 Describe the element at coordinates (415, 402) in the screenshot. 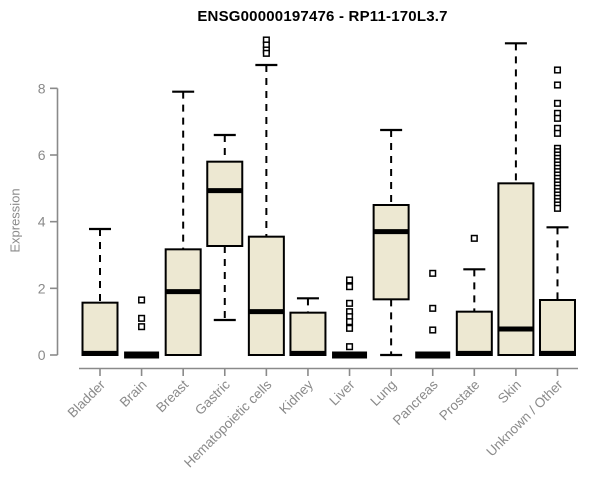

I see `x-tick-label: Pancreas` at that location.